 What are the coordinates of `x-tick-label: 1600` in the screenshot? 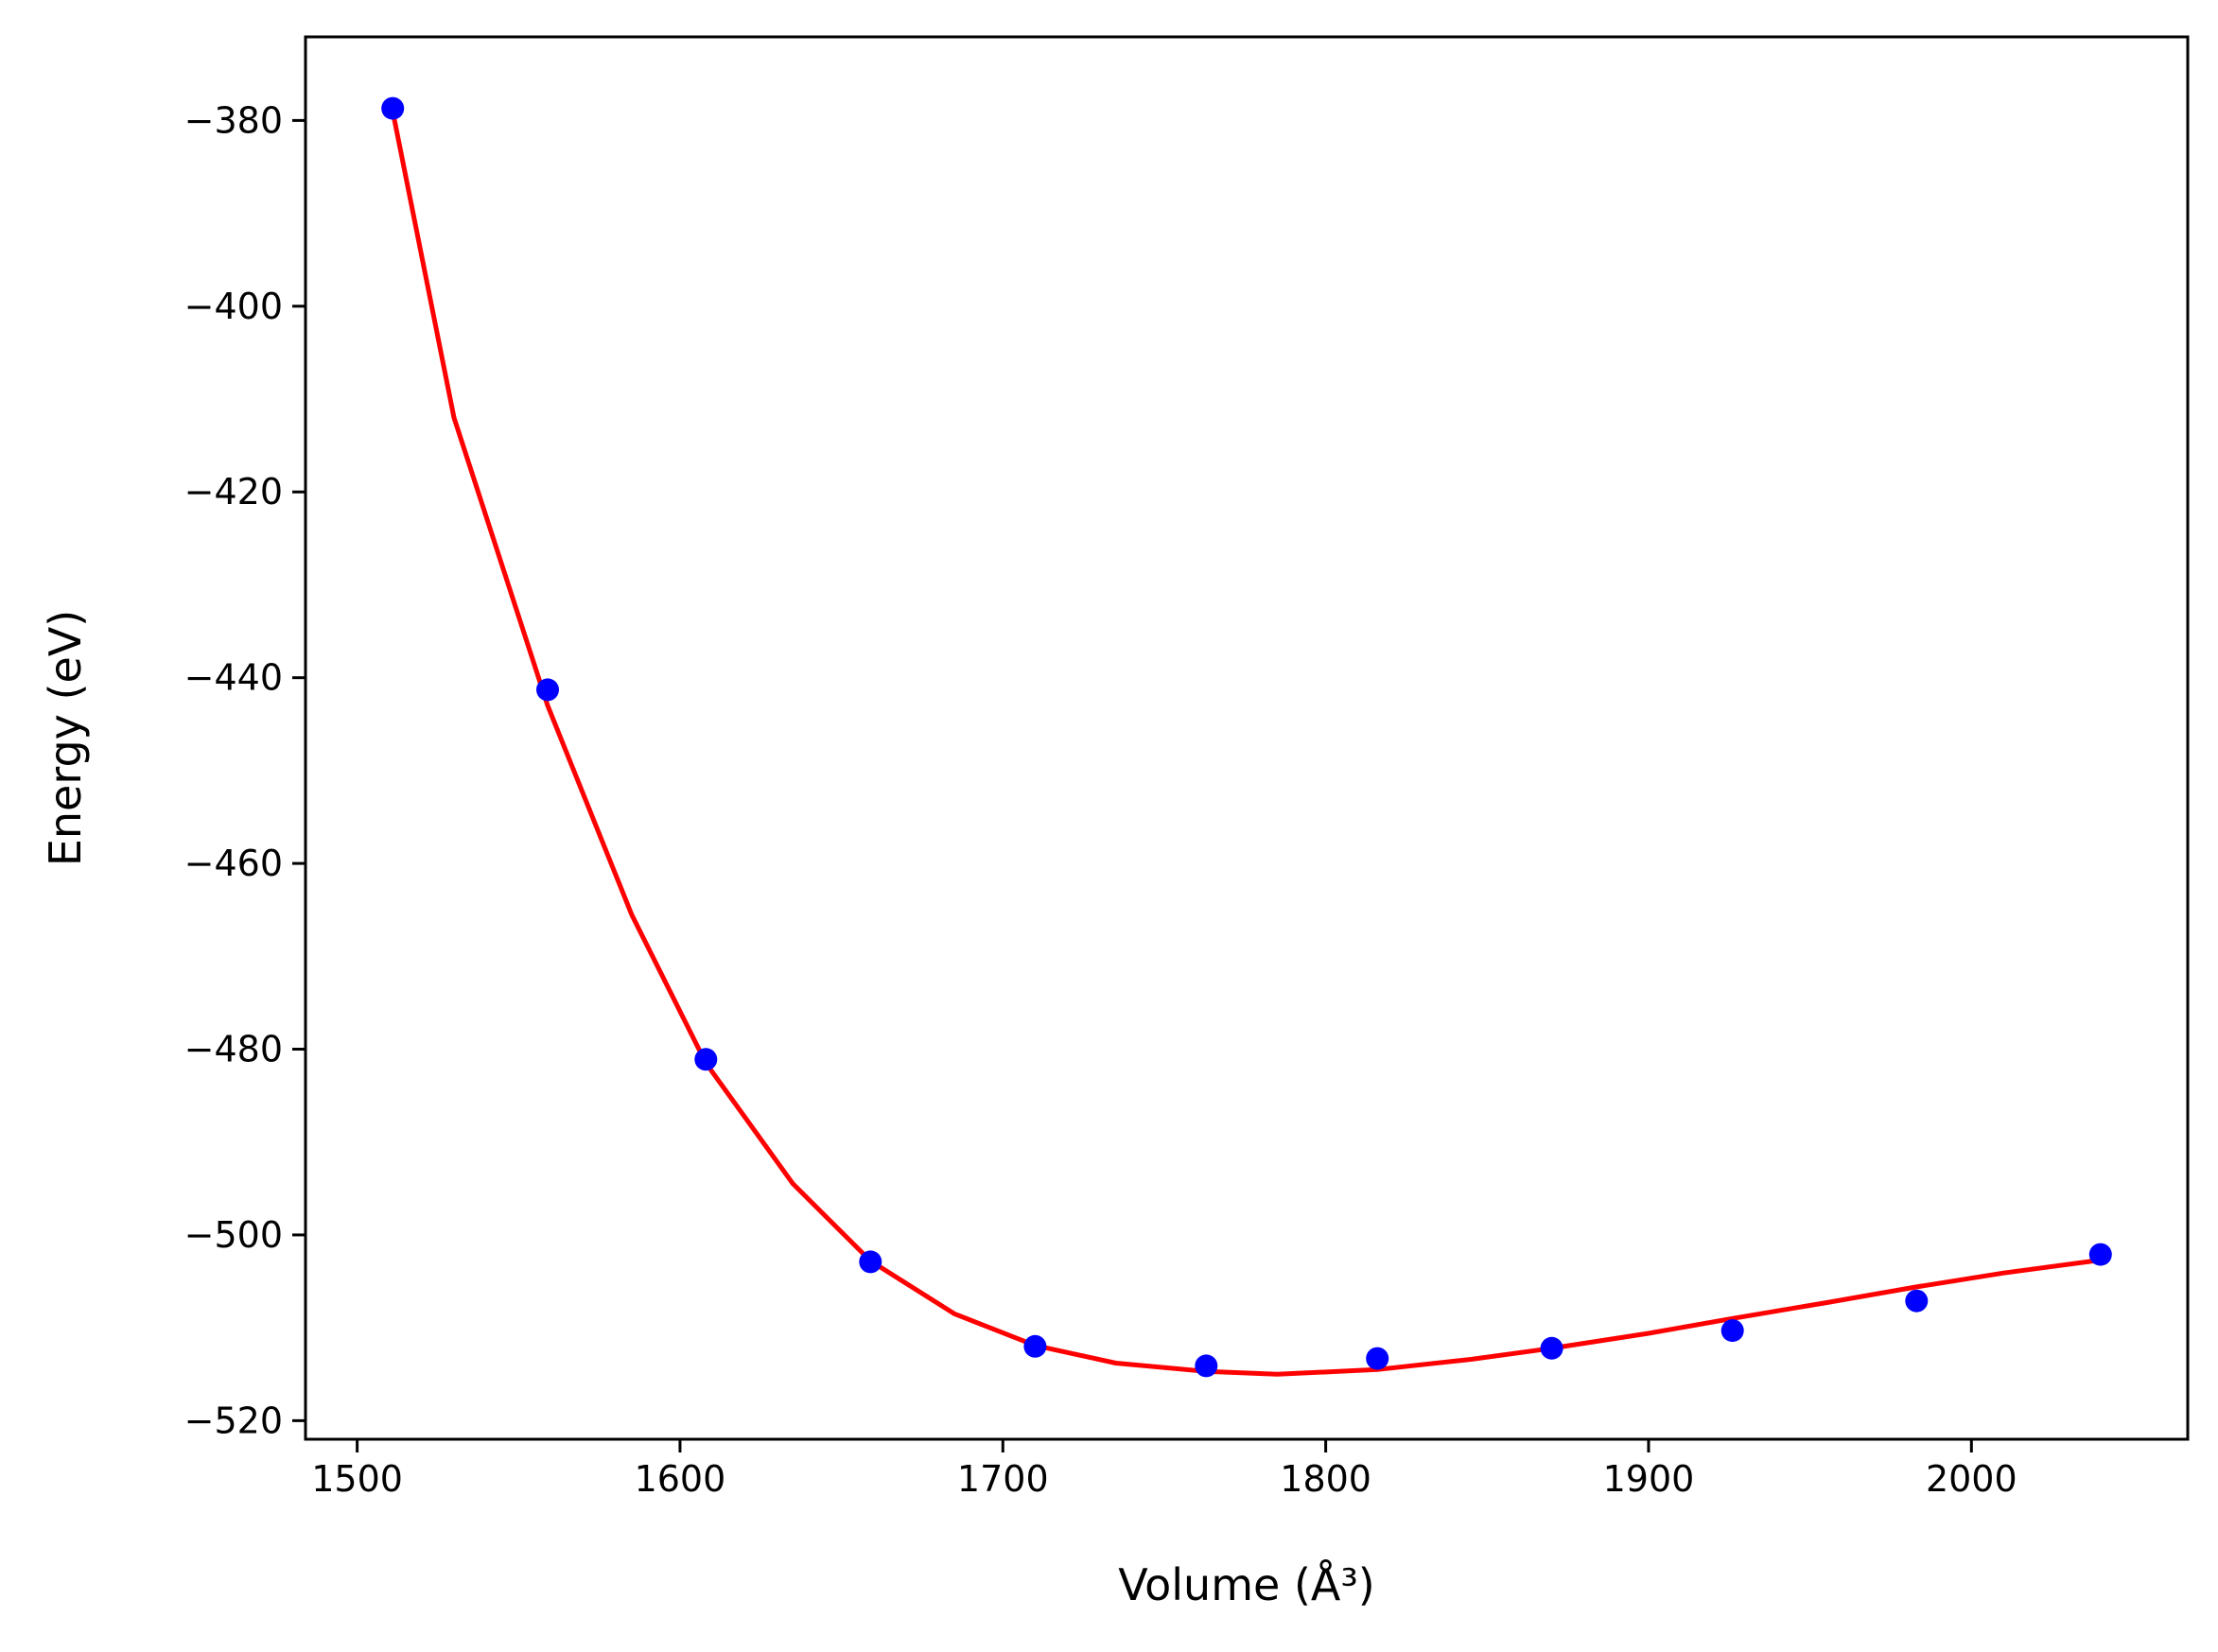 It's located at (680, 1479).